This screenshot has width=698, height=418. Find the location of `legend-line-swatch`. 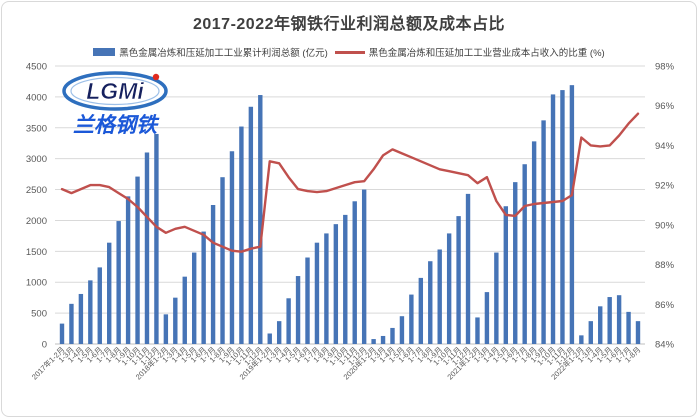

legend-line-swatch is located at coordinates (349, 52).